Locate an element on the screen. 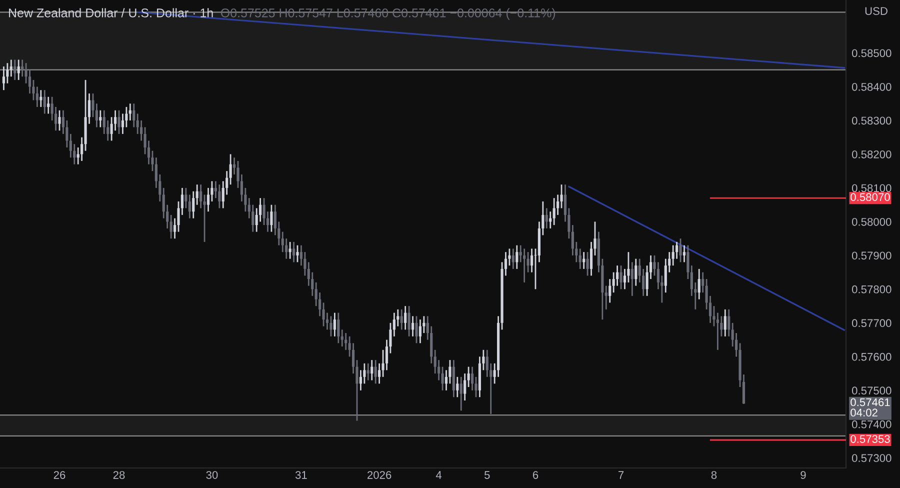 The width and height of the screenshot is (900, 488). y-tick-label: 0.57400 is located at coordinates (872, 424).